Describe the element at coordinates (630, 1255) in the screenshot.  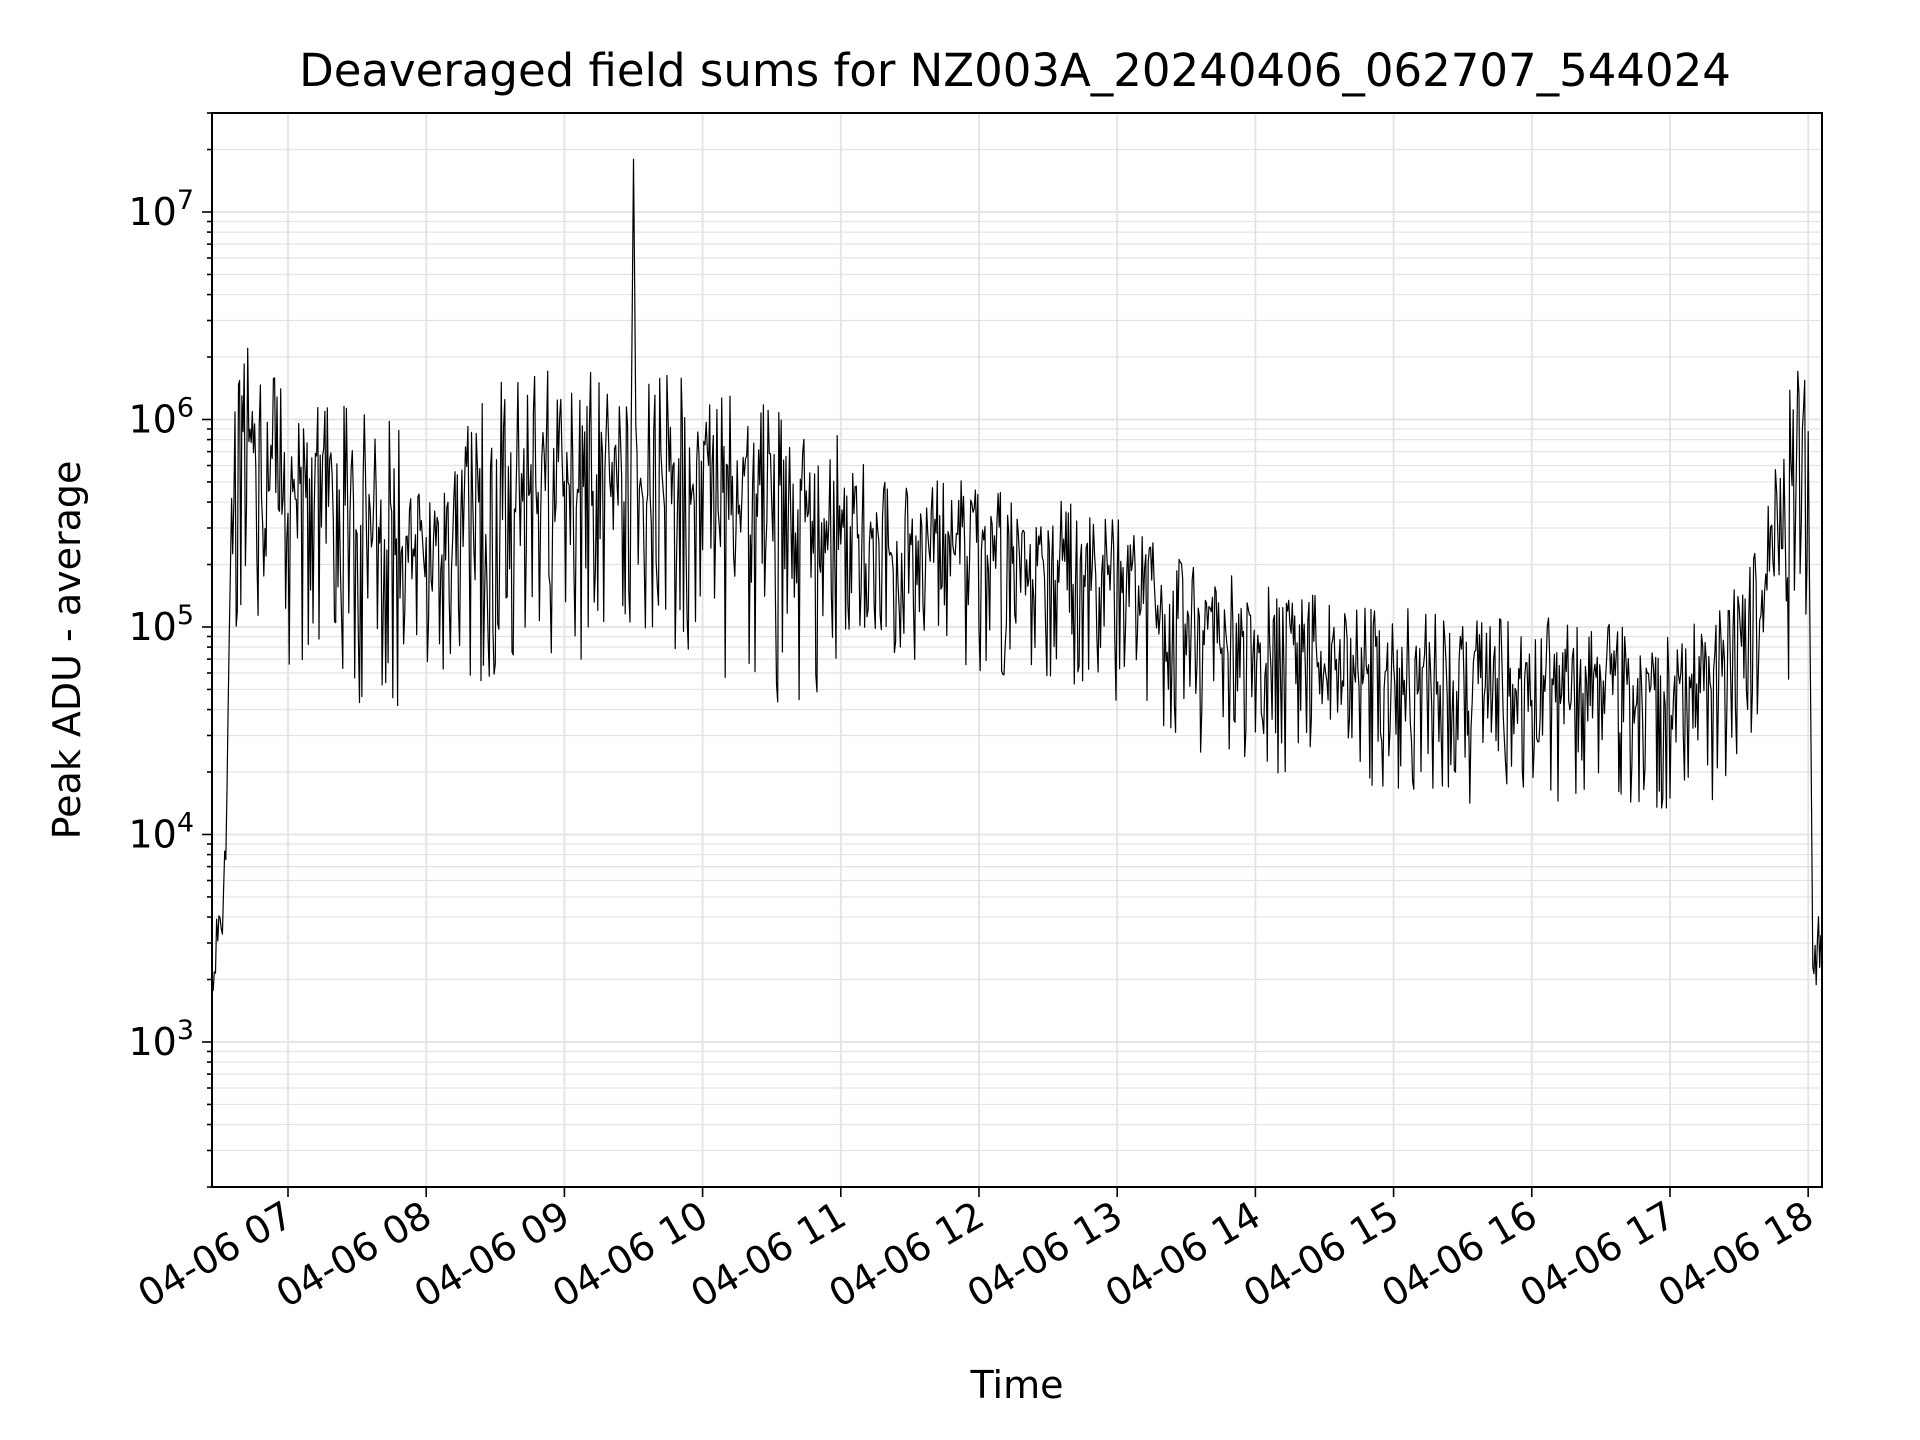
I see `x-tick-label: 04-06 10` at that location.